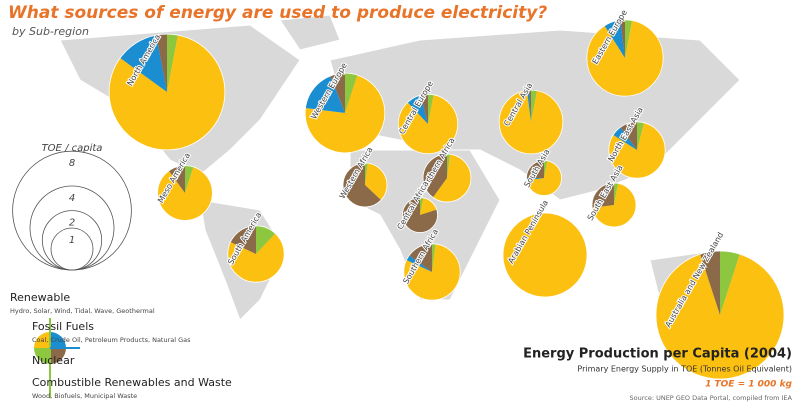 This screenshot has width=800, height=411. I want to click on size-legend-title: TOE / capita, so click(72, 148).